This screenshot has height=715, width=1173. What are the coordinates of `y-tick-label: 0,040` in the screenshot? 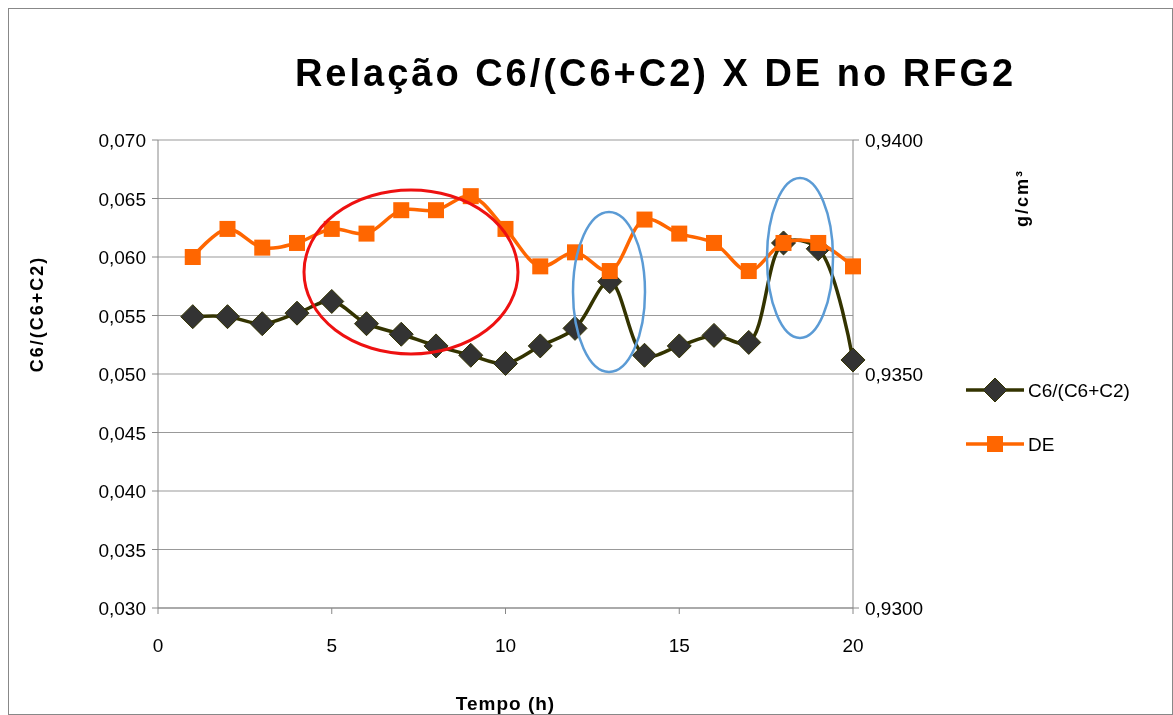 It's located at (122, 491).